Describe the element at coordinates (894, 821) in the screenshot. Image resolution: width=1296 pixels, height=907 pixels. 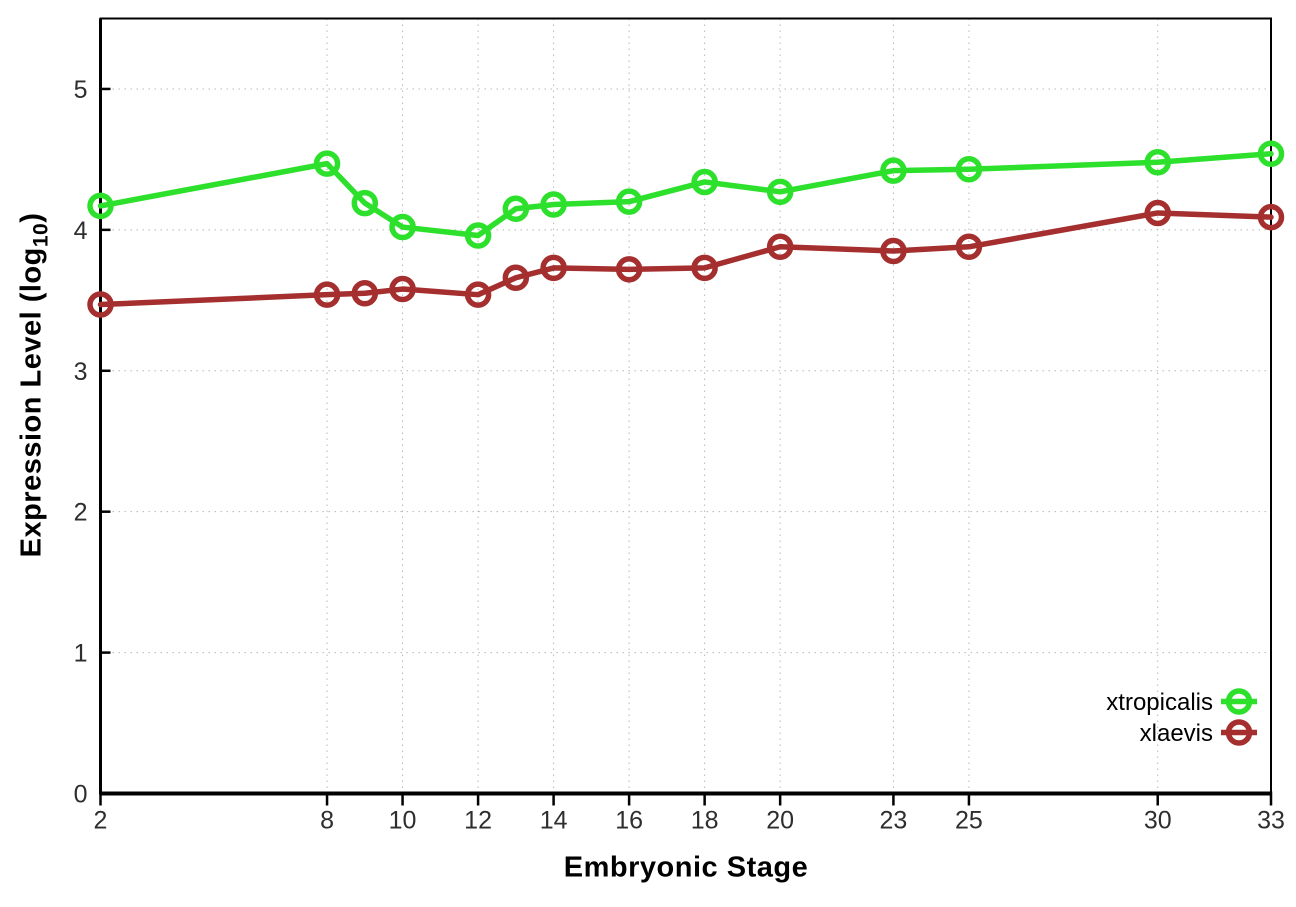
I see `x-tick-label: 23` at that location.